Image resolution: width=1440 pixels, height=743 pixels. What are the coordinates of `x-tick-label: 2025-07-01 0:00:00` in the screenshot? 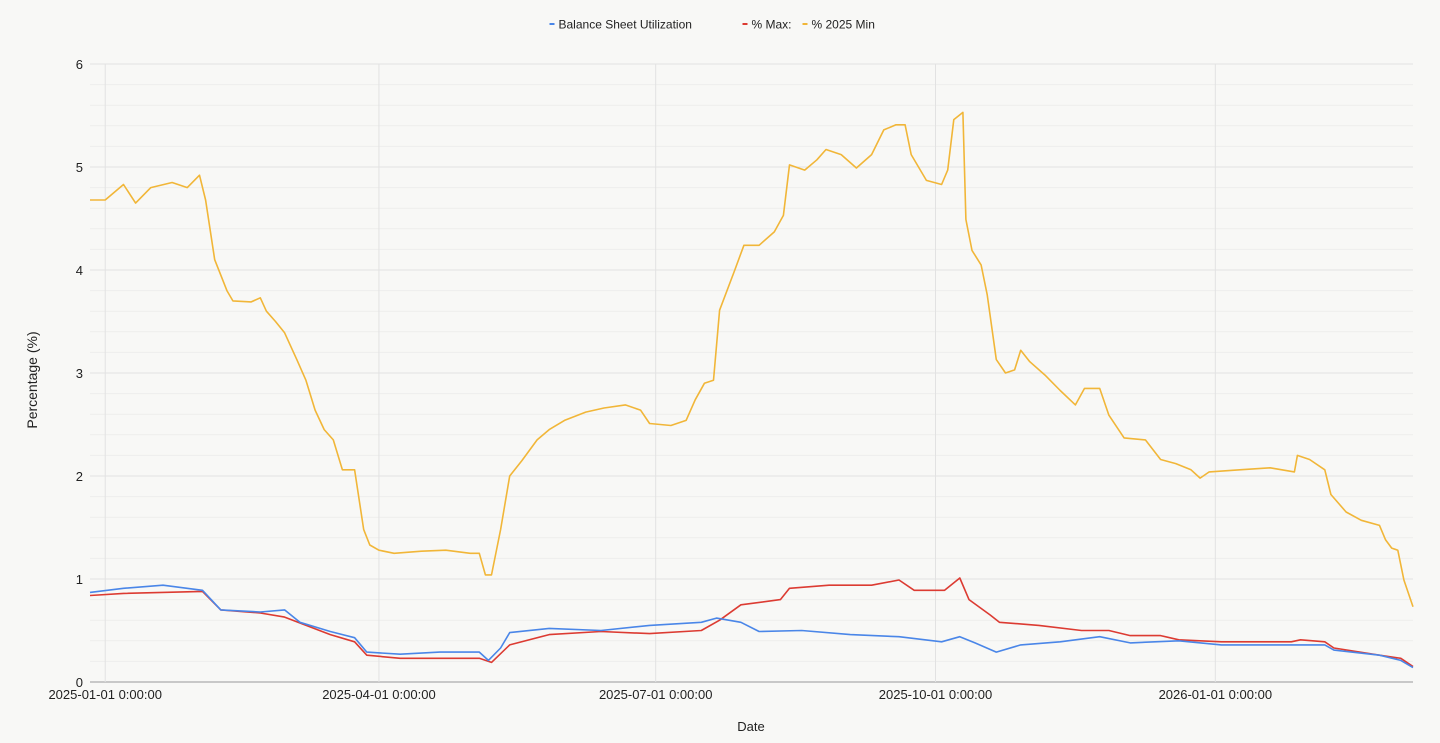 It's located at (655, 694).